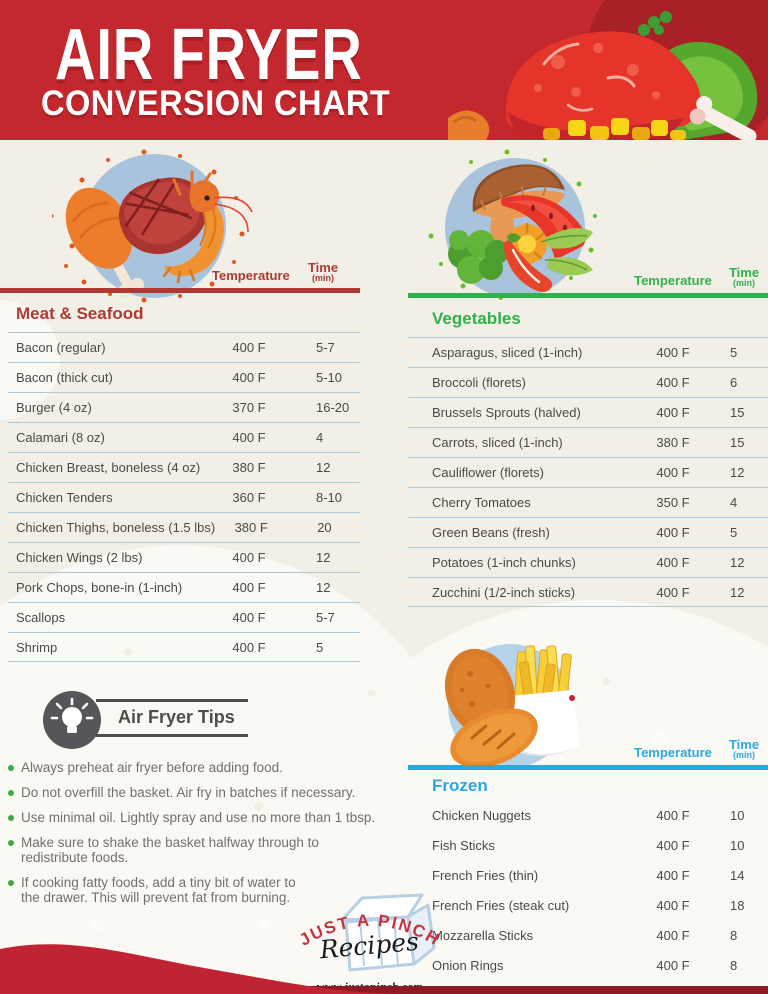 Image resolution: width=768 pixels, height=994 pixels. What do you see at coordinates (204, 721) in the screenshot?
I see `tips-header: Air Fryer Tips` at bounding box center [204, 721].